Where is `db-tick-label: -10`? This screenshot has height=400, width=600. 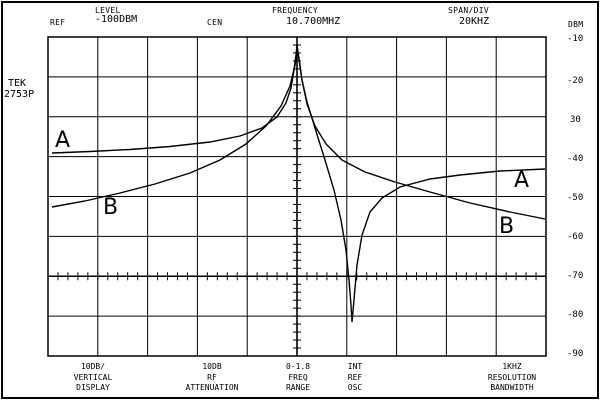 db-tick-label: -10 is located at coordinates (575, 39).